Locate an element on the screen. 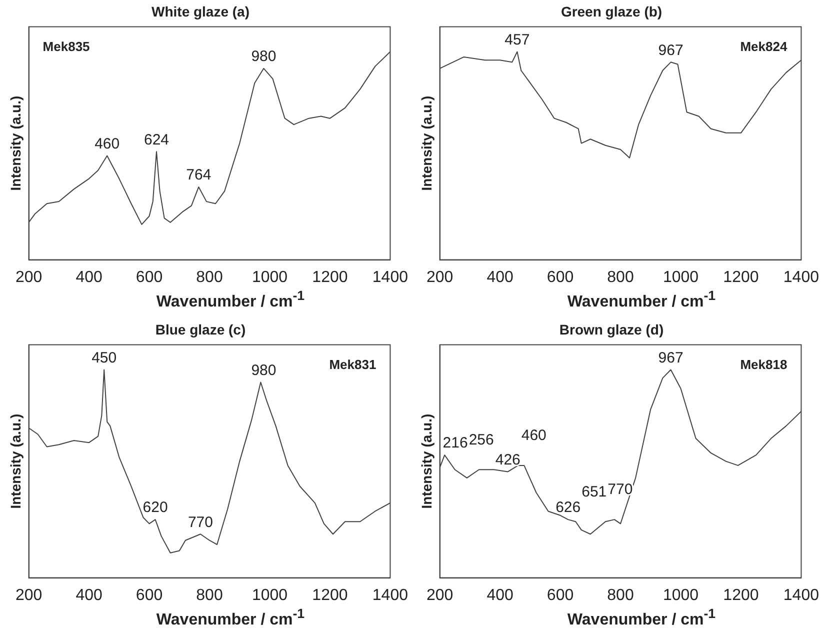 This screenshot has height=637, width=822. annotation: 764 is located at coordinates (199, 175).